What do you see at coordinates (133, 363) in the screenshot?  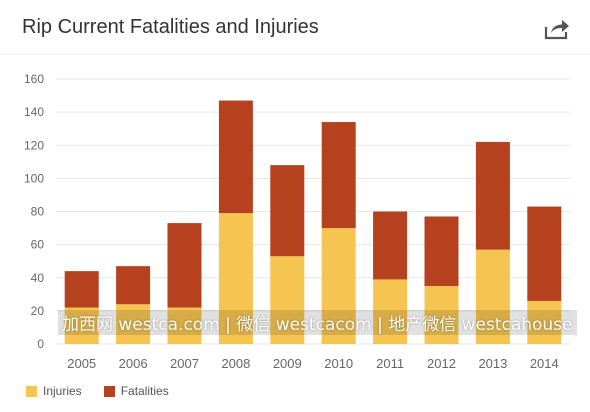 I see `x-tick-label: 2006` at bounding box center [133, 363].